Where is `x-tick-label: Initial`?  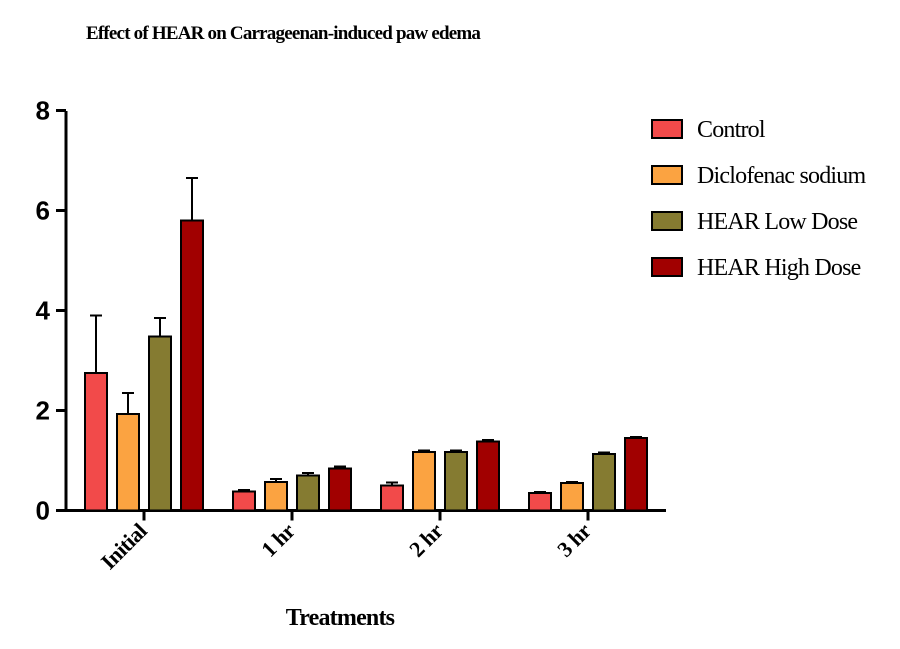 x-tick-label: Initial is located at coordinates (124, 546).